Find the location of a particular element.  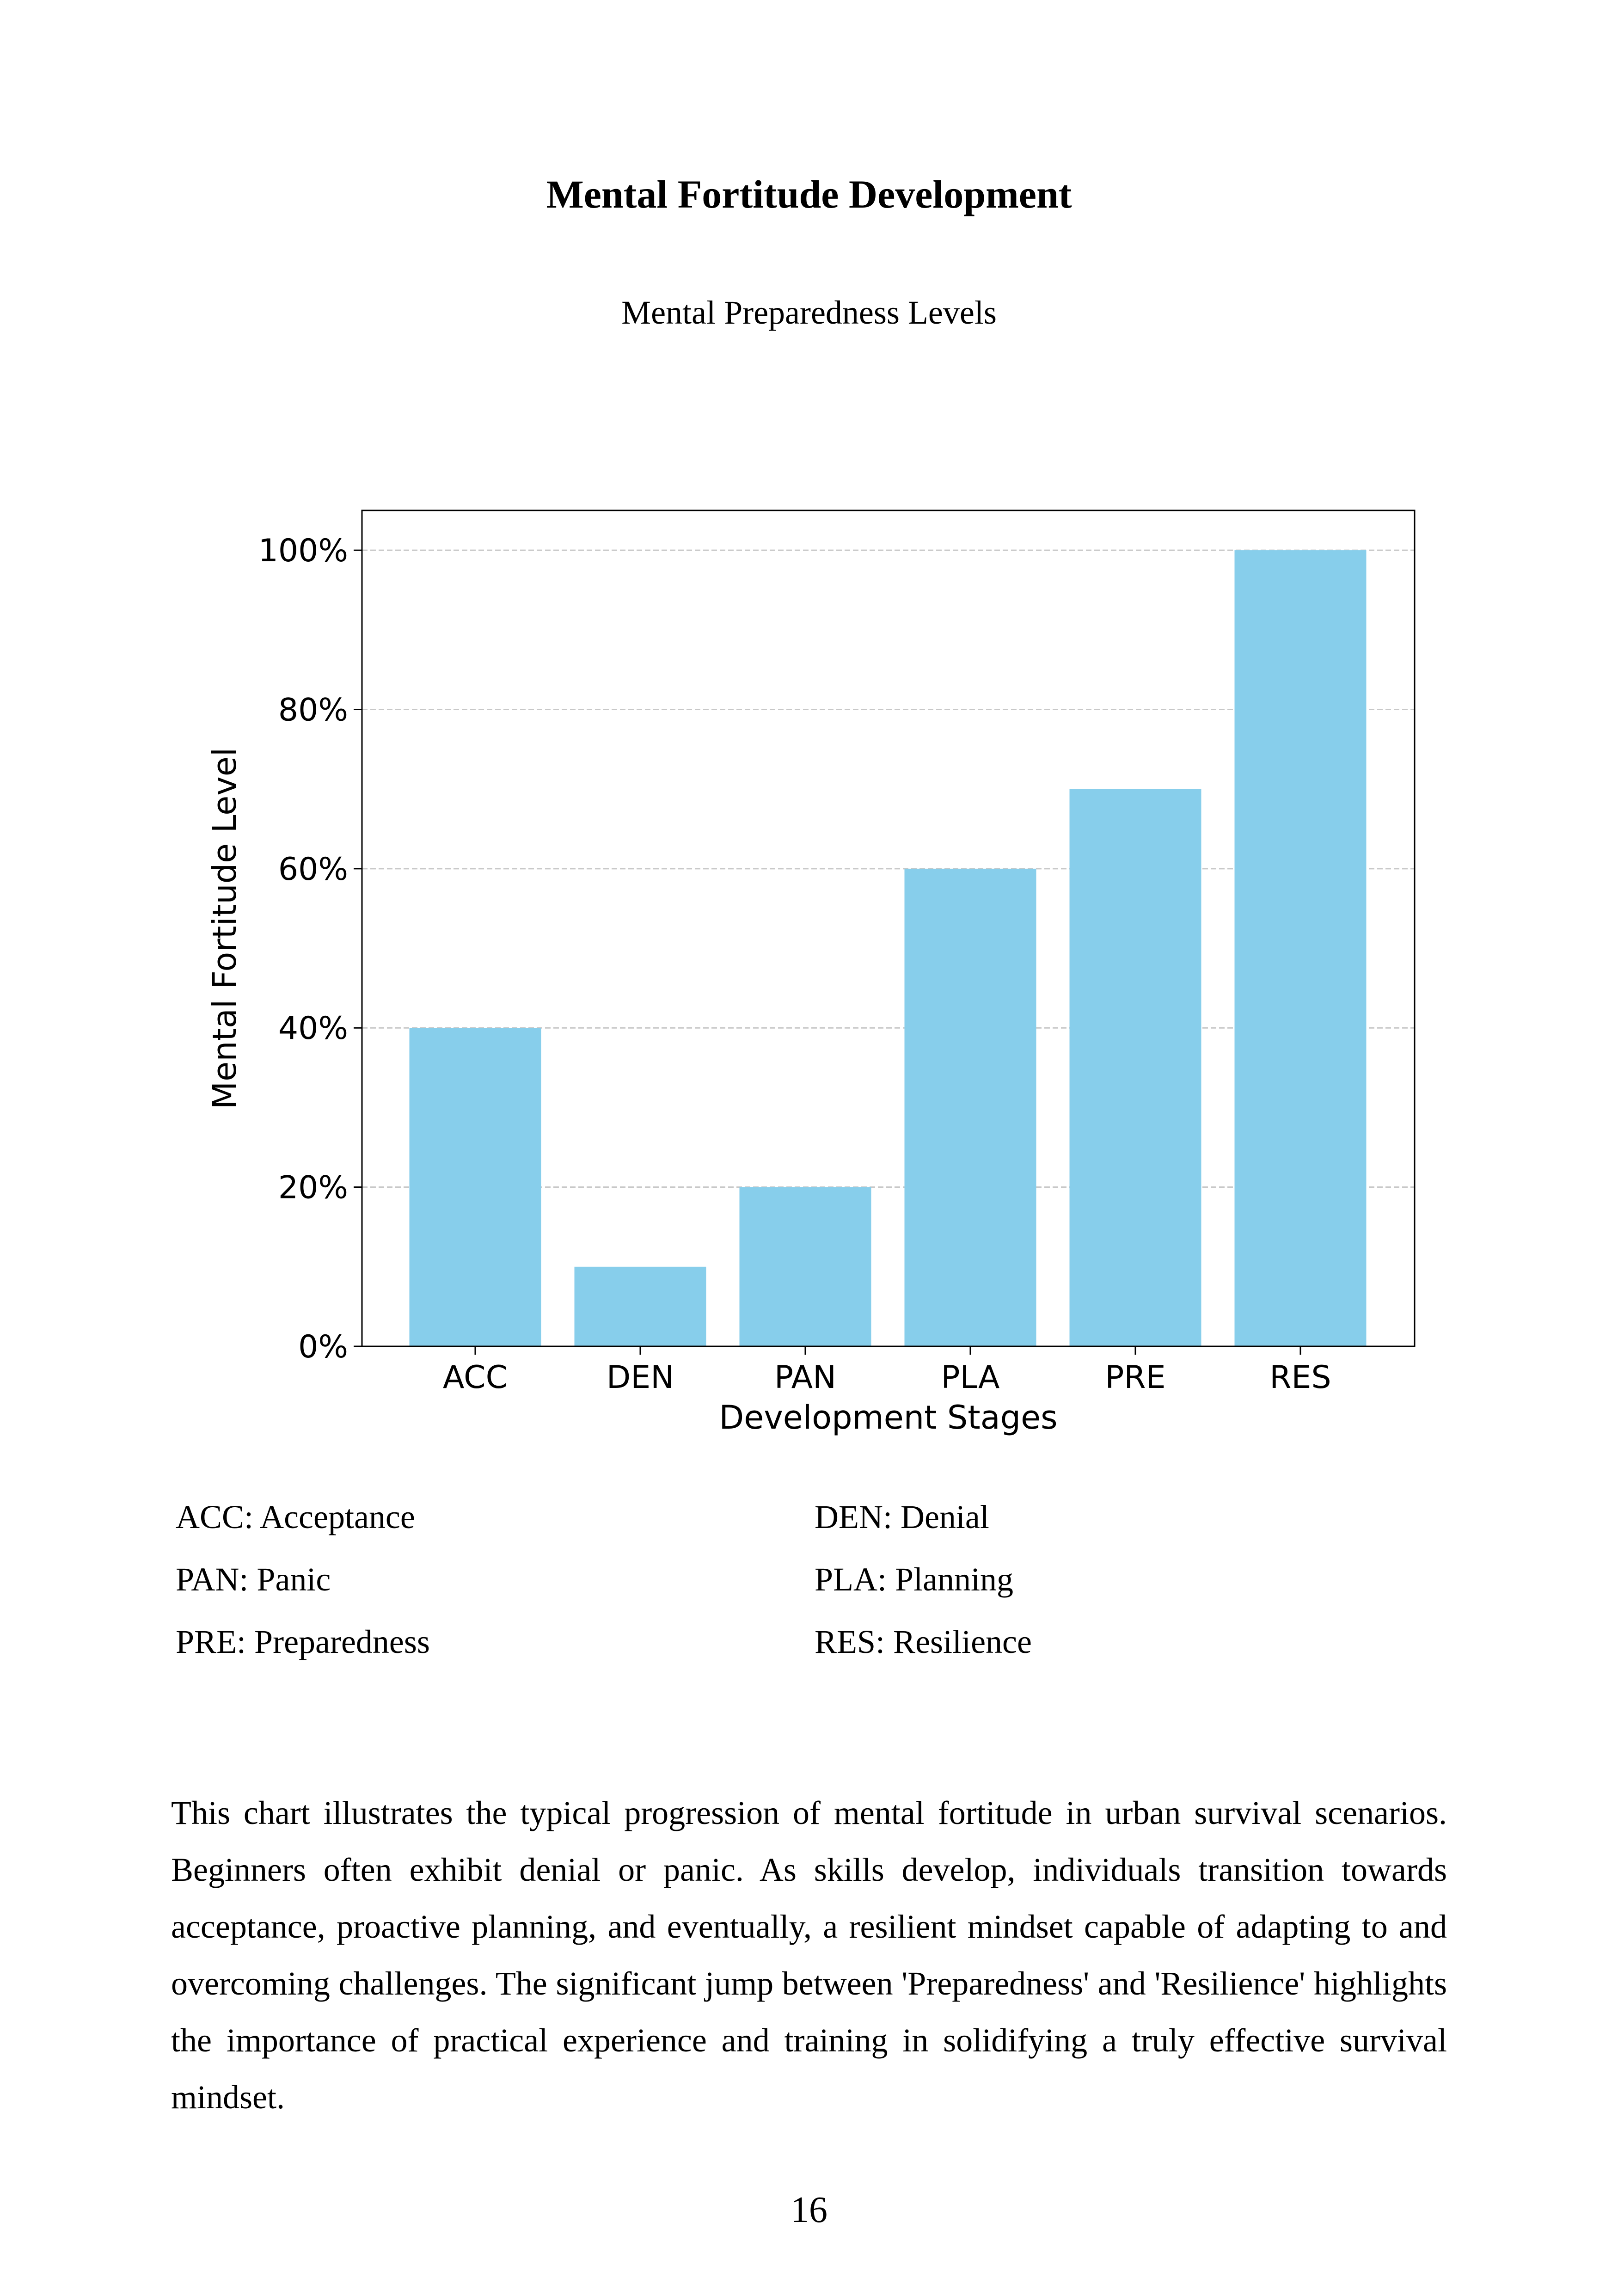

chart-subtitle: Mental Preparedness Levels is located at coordinates (809, 312).